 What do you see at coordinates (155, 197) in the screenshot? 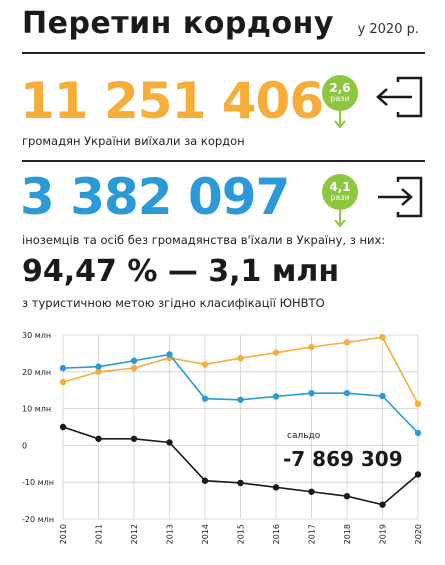
I see `arrivals-number: 3 382 097` at bounding box center [155, 197].